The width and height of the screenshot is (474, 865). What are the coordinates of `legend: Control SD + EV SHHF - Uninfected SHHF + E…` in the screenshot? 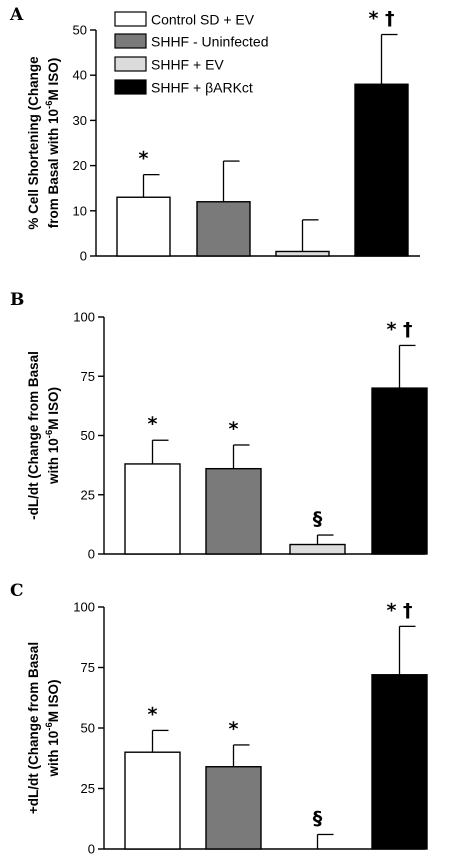 It's located at (191, 53).